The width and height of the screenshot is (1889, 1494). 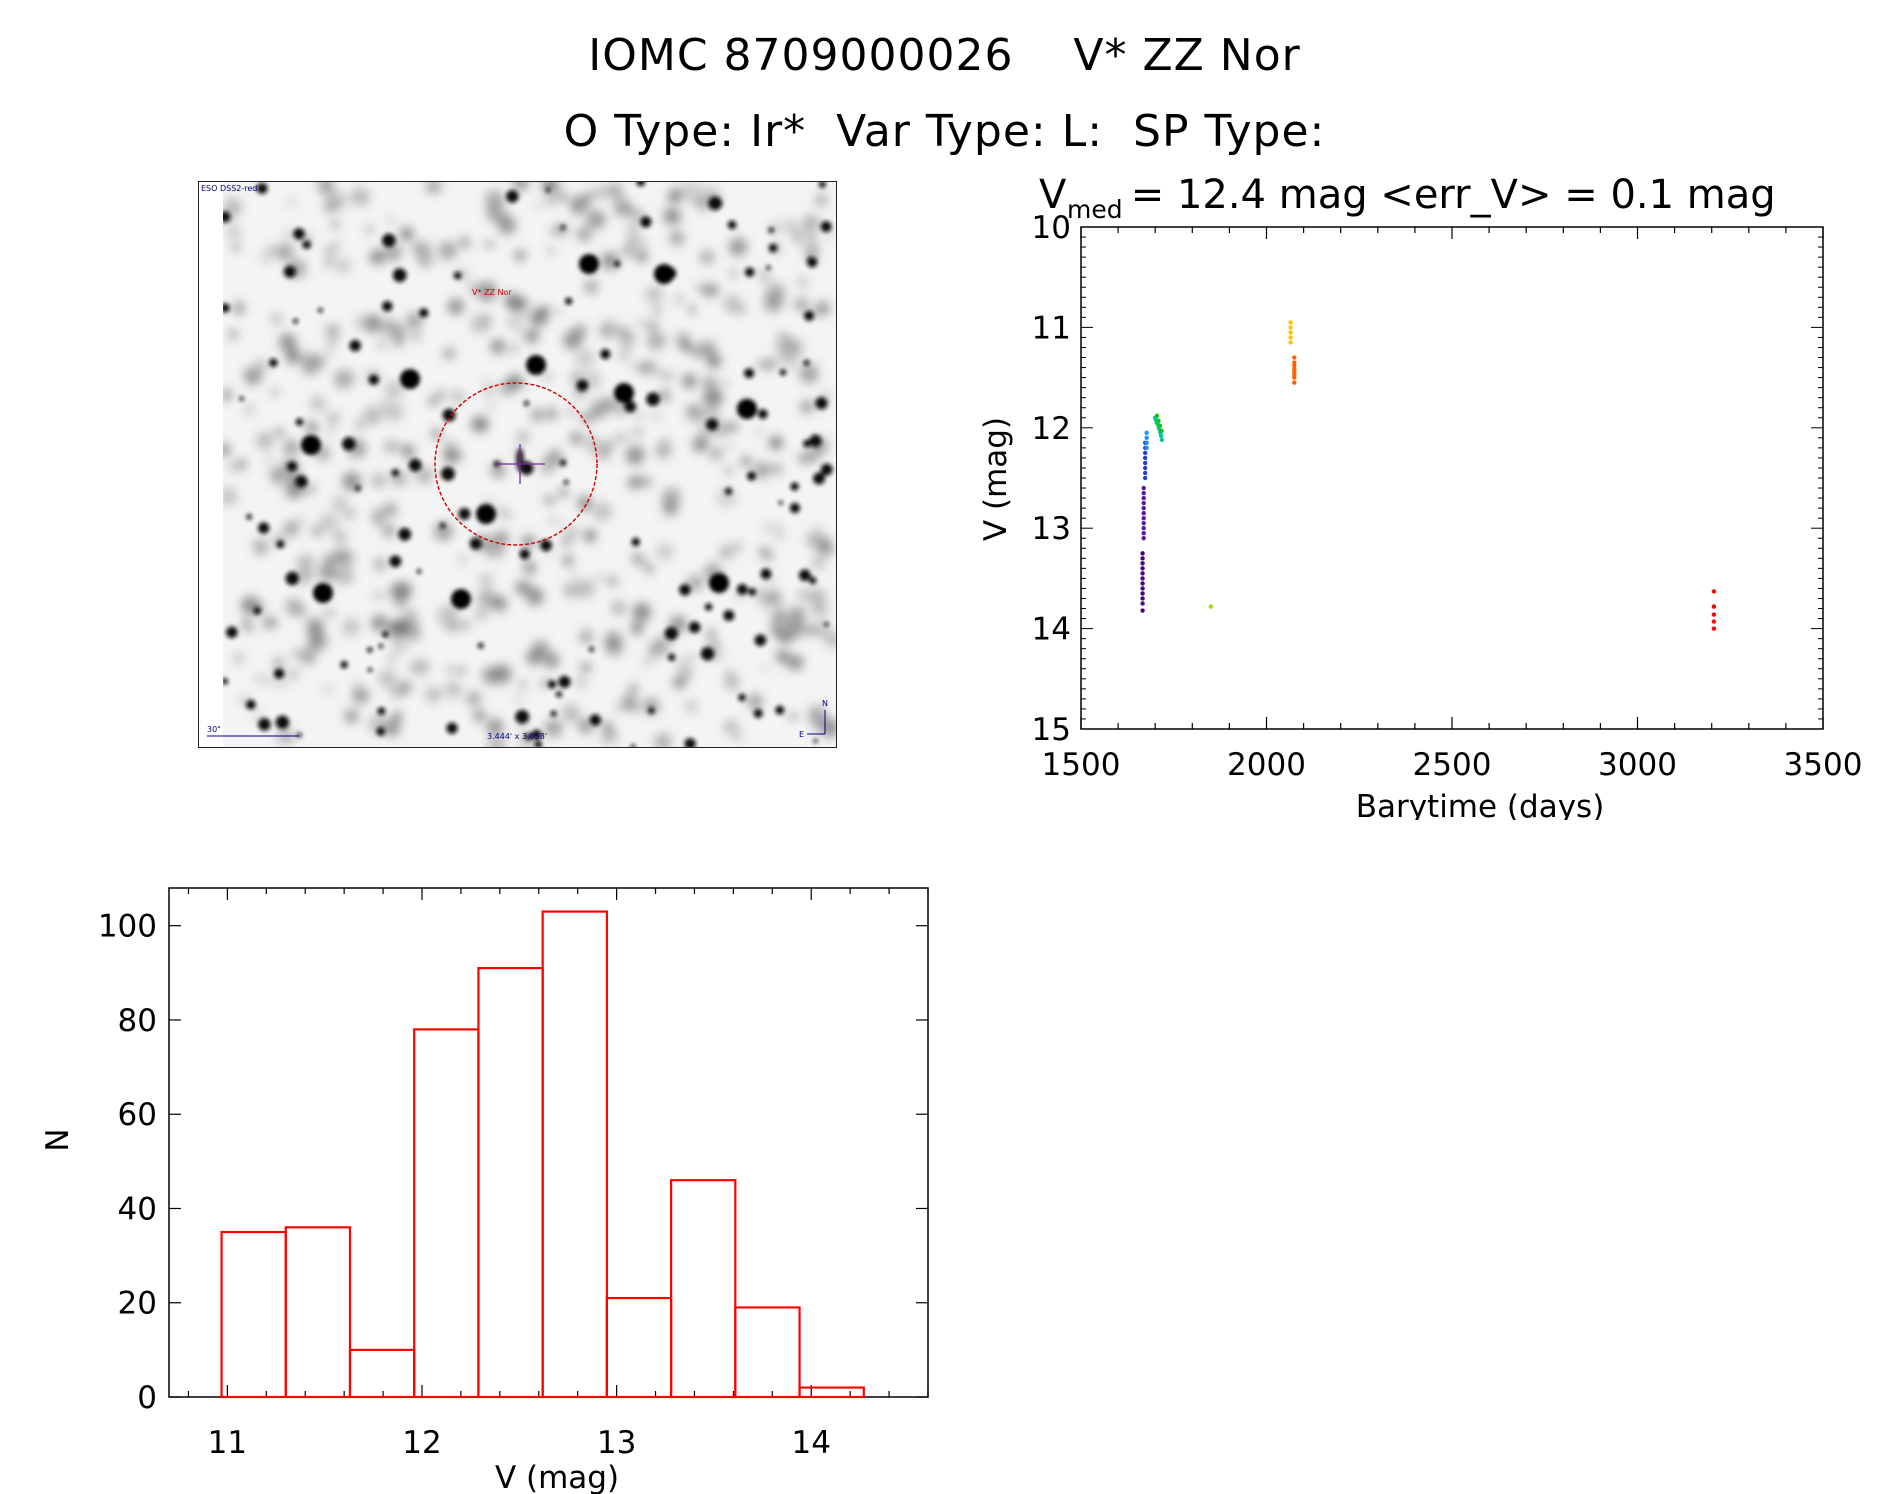 What do you see at coordinates (1051, 328) in the screenshot?
I see `y-tick-label: 11` at bounding box center [1051, 328].